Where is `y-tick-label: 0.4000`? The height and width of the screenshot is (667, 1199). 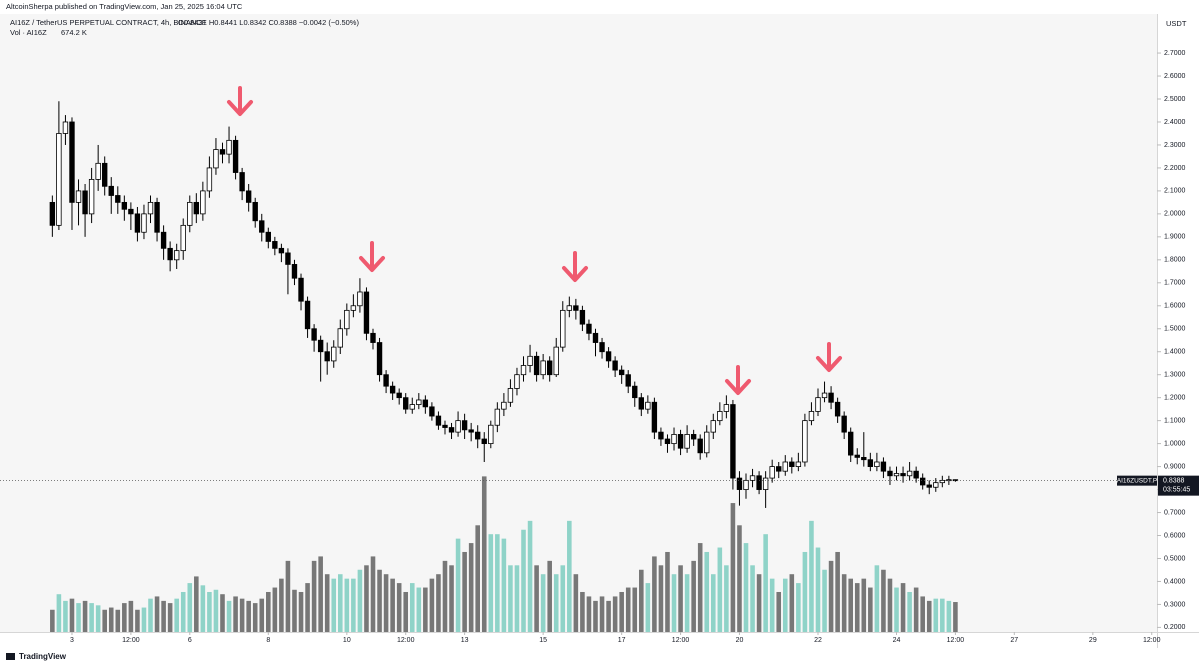 y-tick-label: 0.4000 is located at coordinates (1175, 581).